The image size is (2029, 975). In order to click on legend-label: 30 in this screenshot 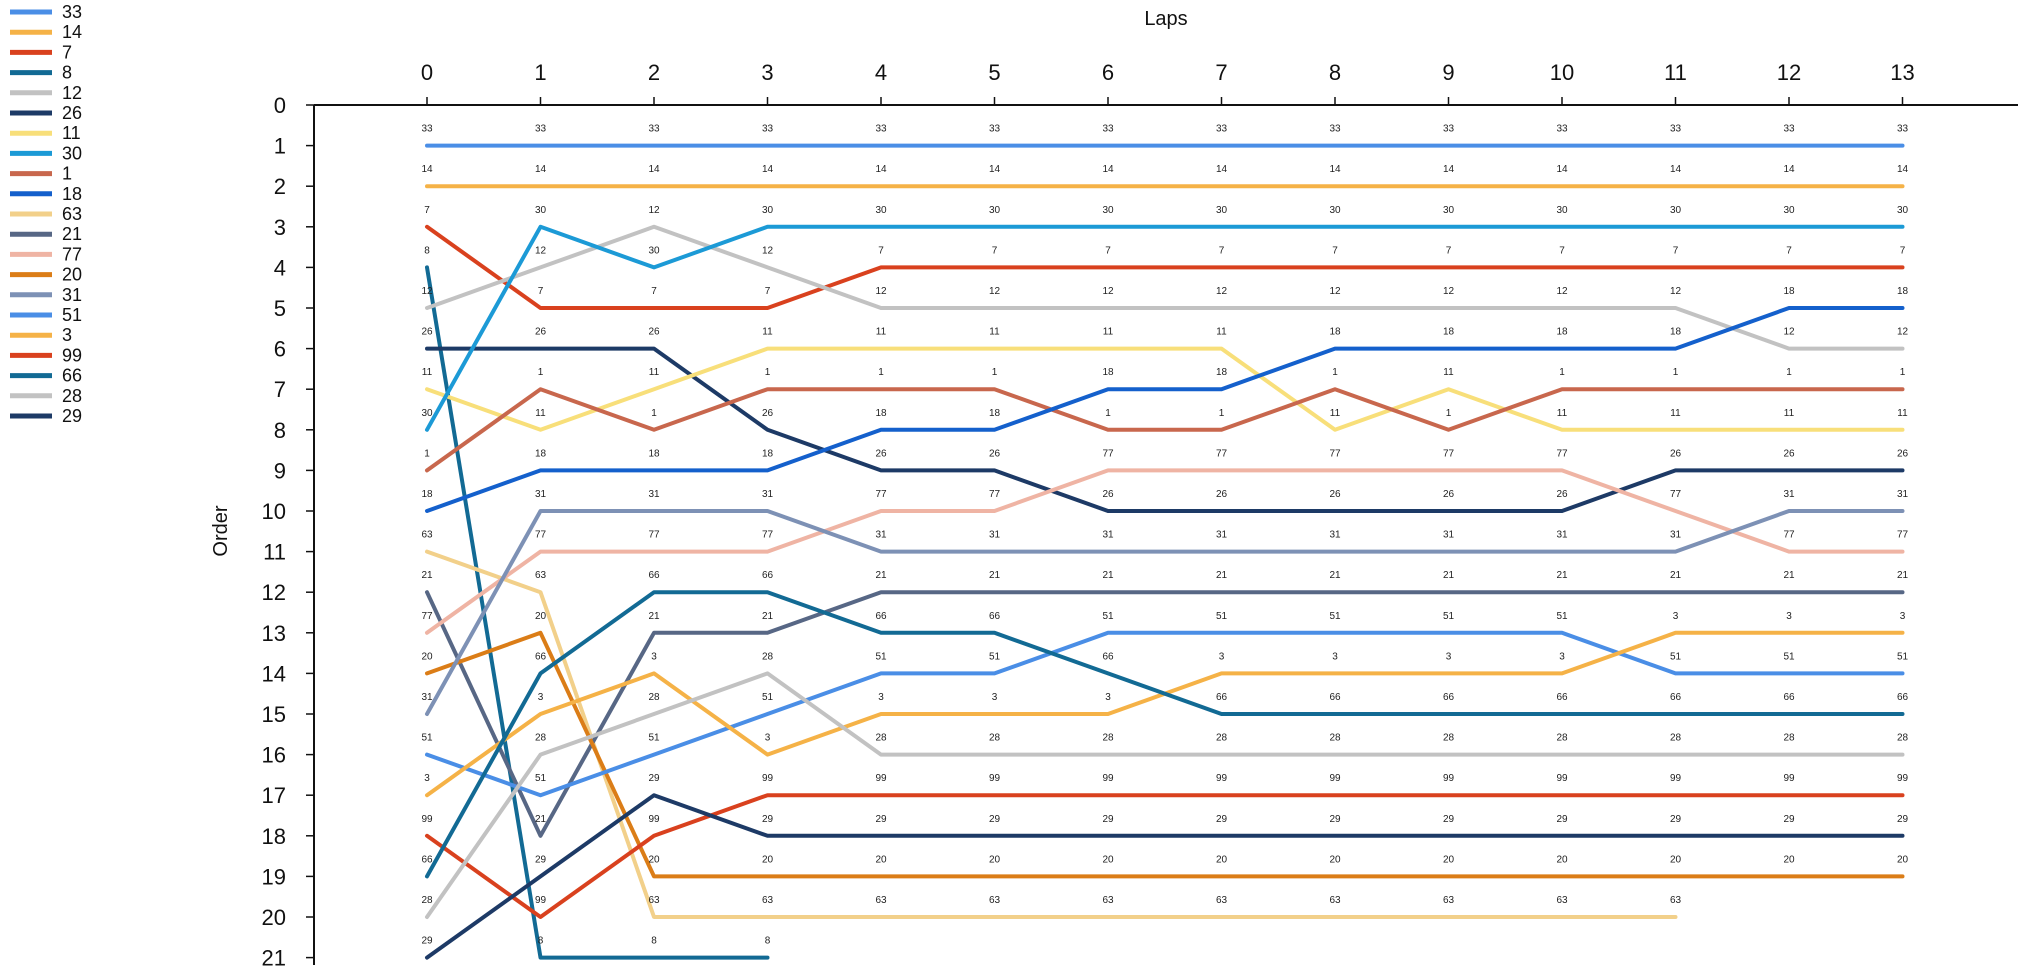, I will do `click(72, 153)`.